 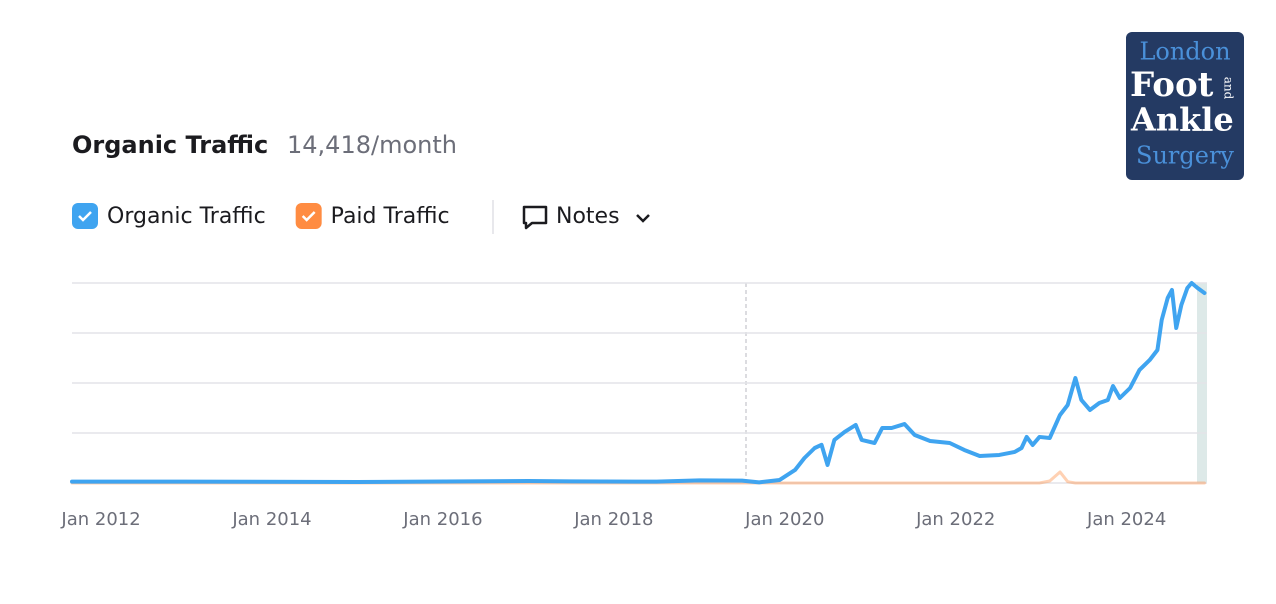 What do you see at coordinates (372, 145) in the screenshot?
I see `chart-subtitle: 14,418/month` at bounding box center [372, 145].